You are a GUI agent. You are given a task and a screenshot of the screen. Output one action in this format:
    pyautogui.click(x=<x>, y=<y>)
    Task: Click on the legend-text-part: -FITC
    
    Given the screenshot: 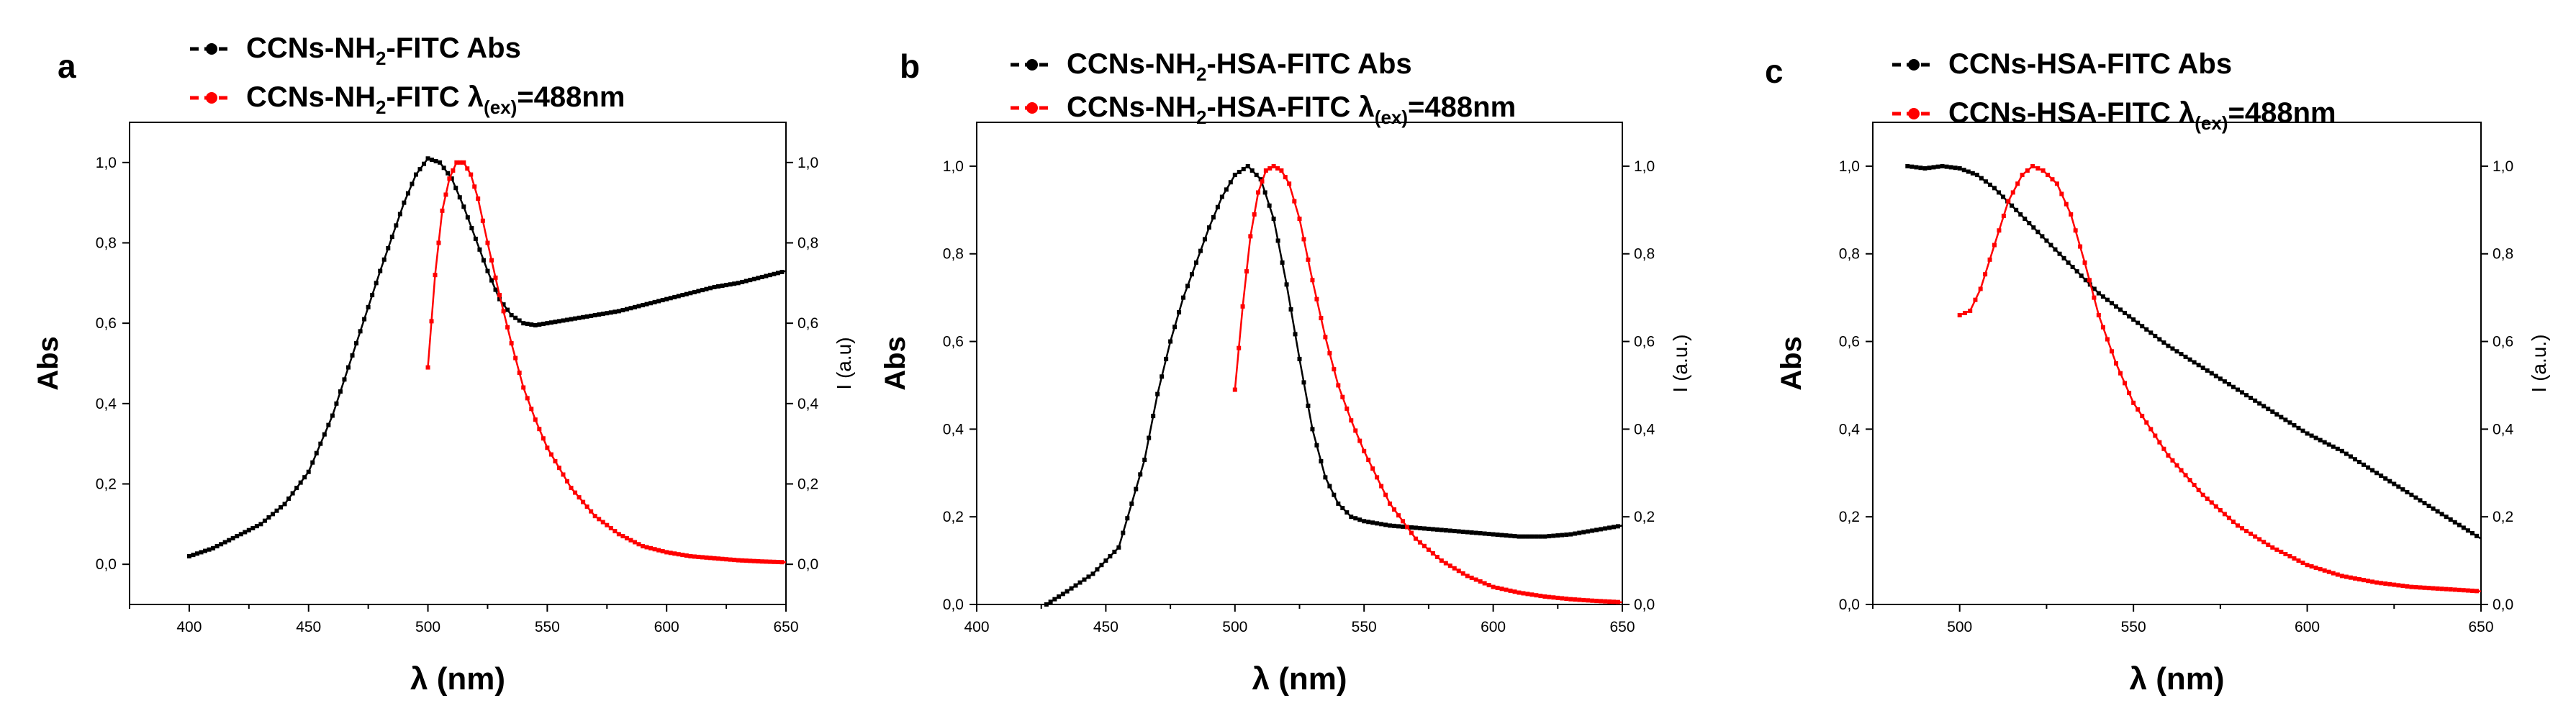 What is the action you would take?
    pyautogui.click(x=426, y=97)
    